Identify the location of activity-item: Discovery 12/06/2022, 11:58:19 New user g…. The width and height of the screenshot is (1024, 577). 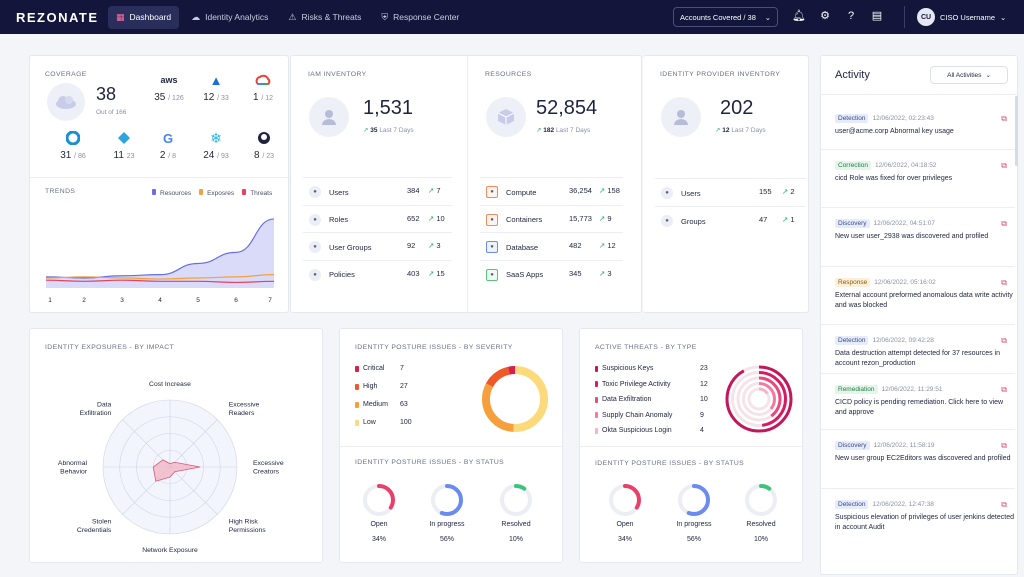
(925, 451).